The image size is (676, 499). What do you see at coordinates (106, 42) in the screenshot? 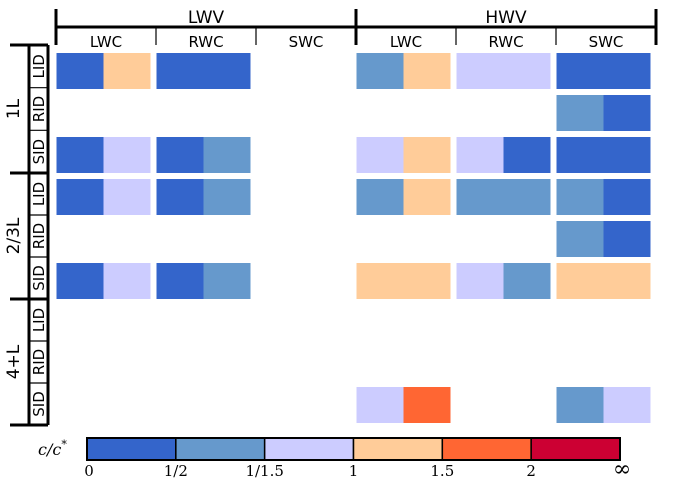
I see `subgroup-label-lwv-lwc: LWC` at bounding box center [106, 42].